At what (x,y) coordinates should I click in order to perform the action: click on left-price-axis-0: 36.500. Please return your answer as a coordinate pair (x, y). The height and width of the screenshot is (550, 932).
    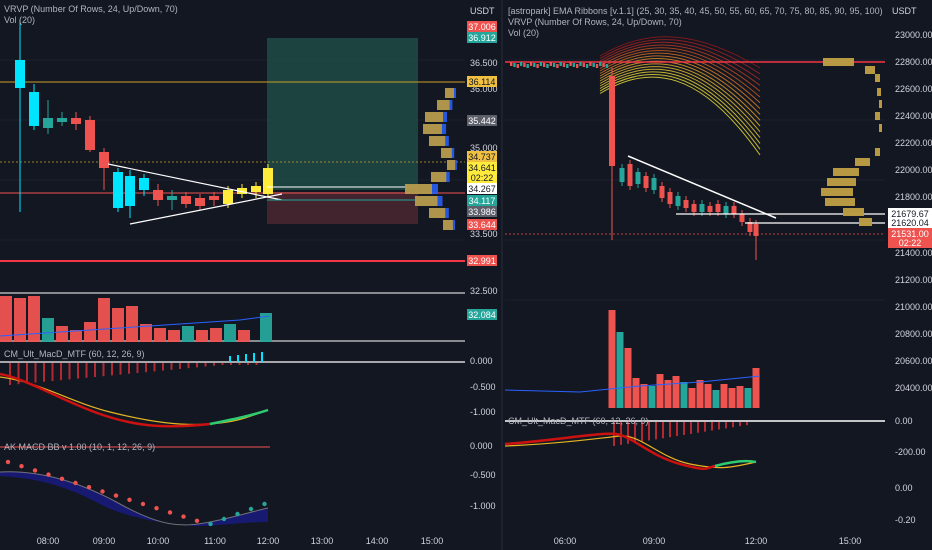
    Looking at the image, I should click on (484, 63).